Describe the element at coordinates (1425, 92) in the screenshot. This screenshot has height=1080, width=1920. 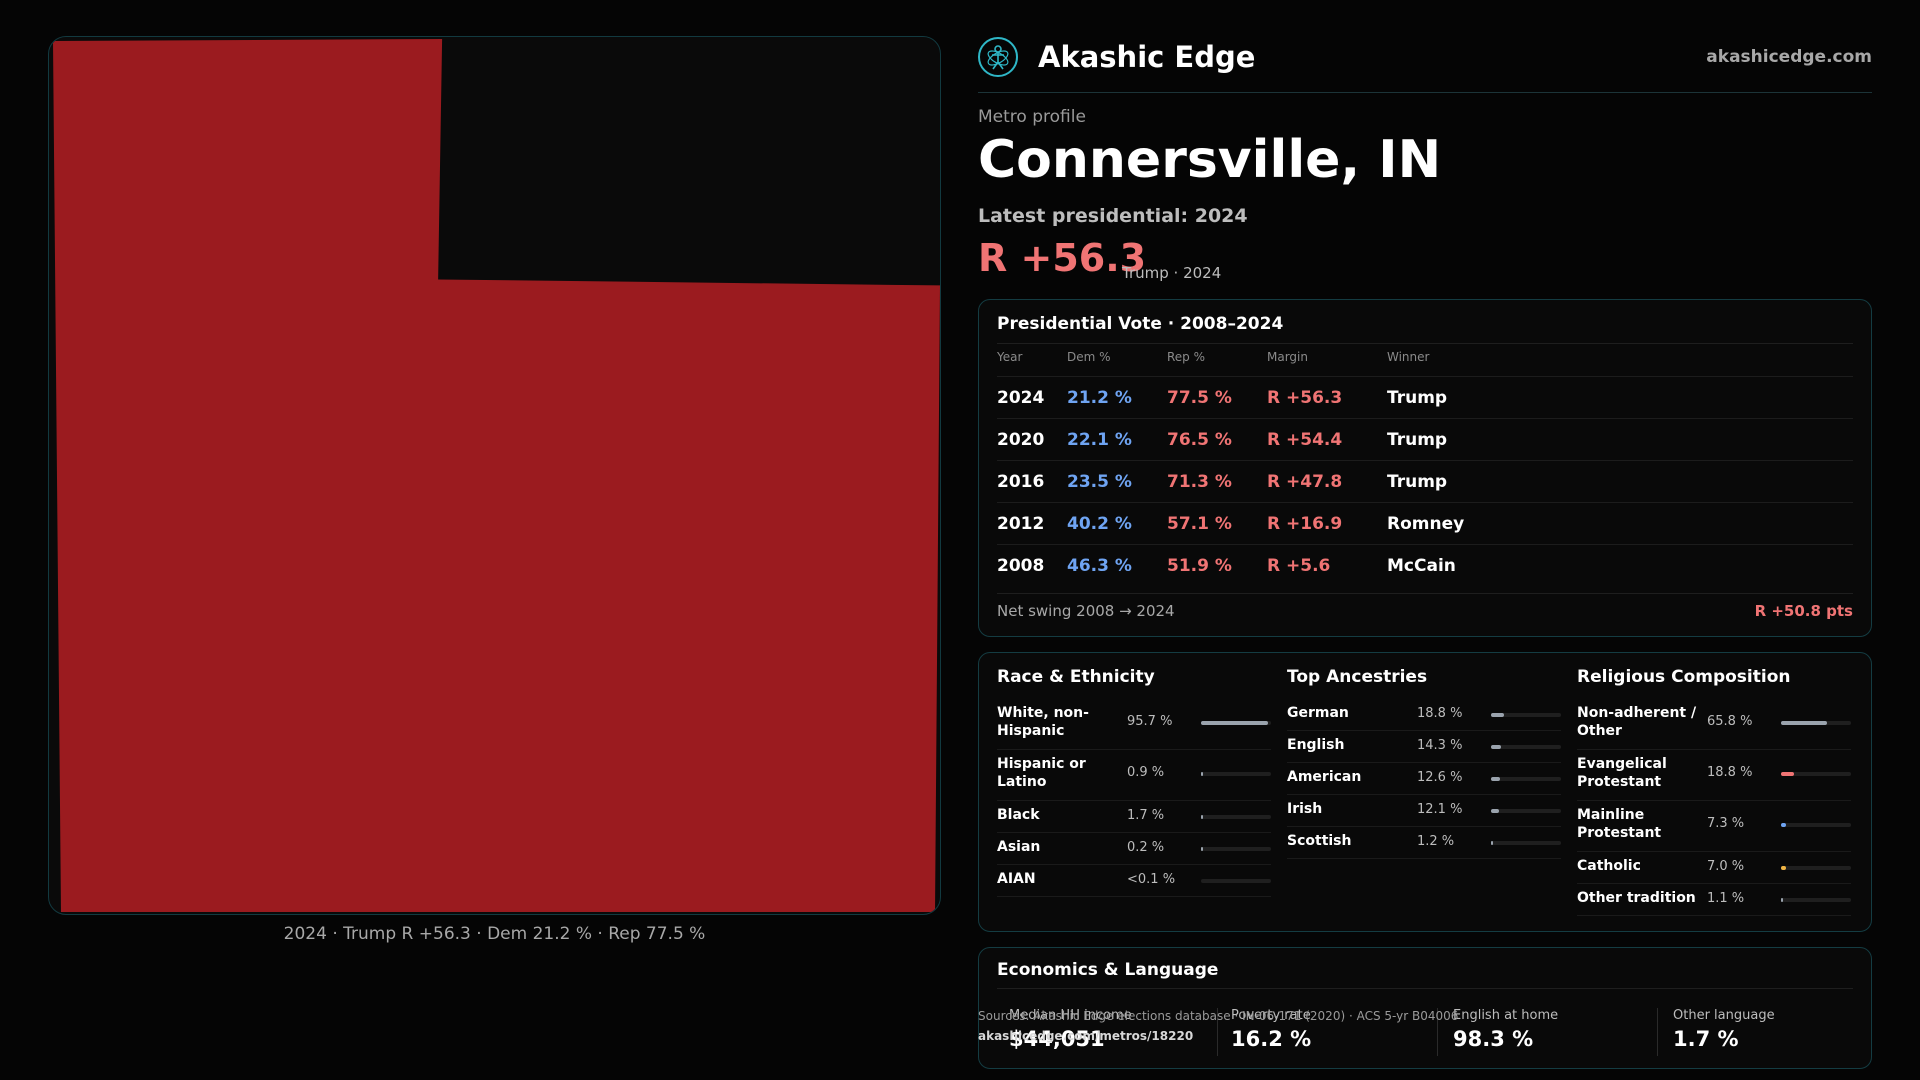
I see `header-divider` at that location.